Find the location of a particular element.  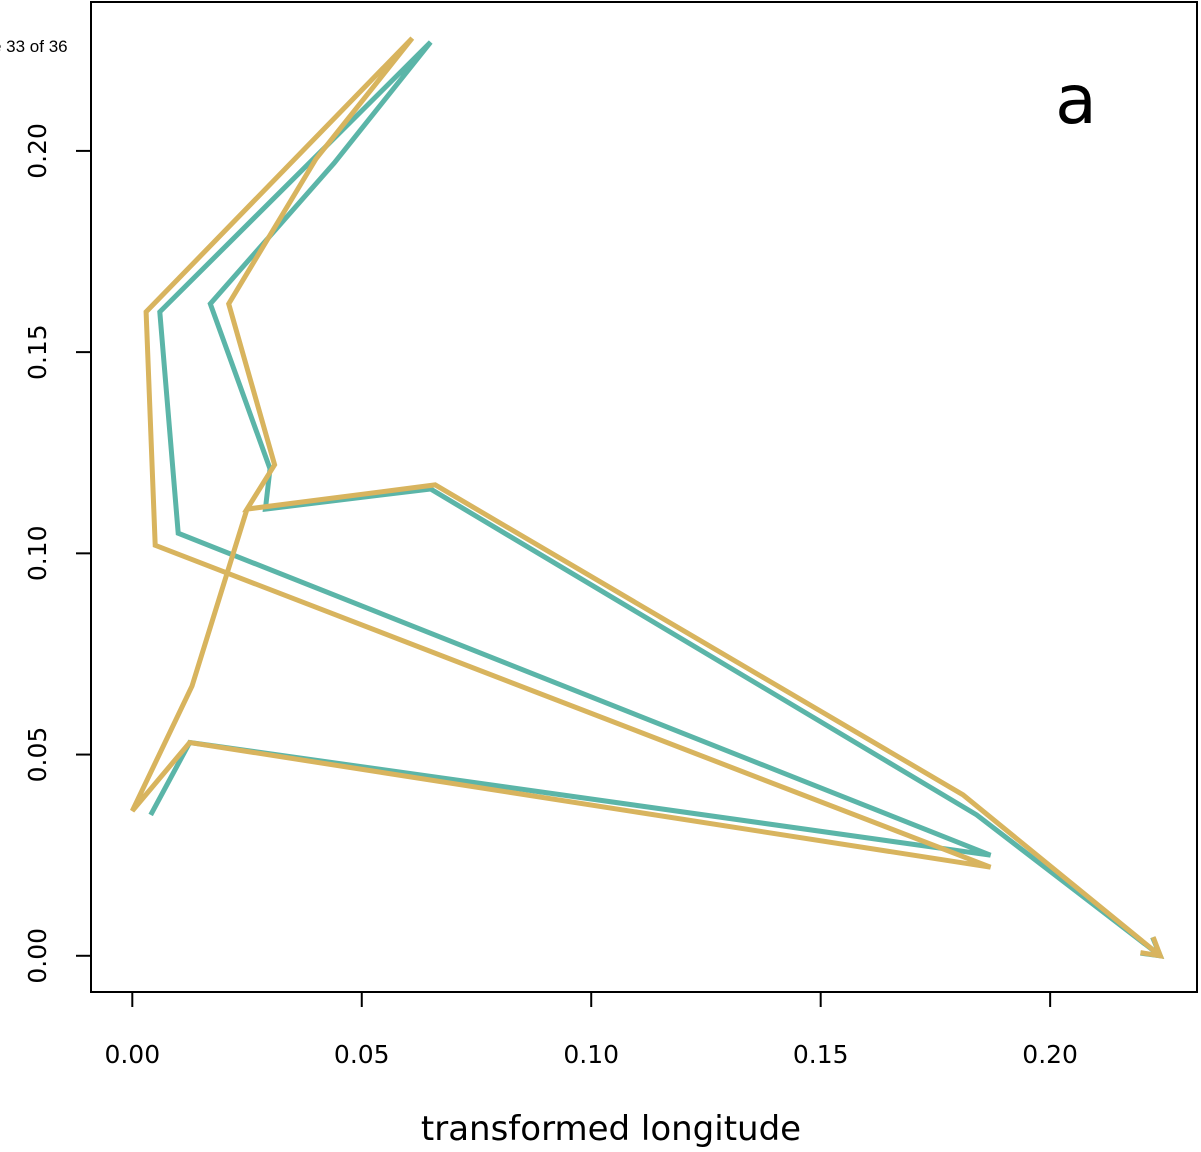

y-tick-label: 0.20 is located at coordinates (37, 151).